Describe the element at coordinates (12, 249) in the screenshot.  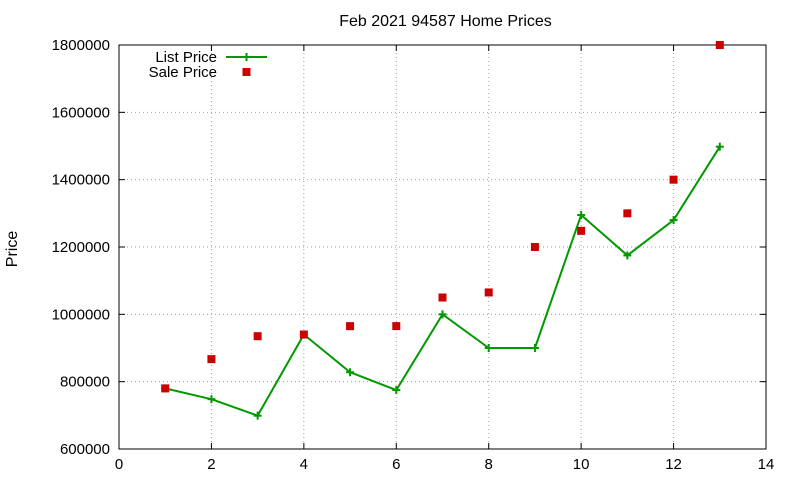
I see `y-axis-label: Price` at that location.